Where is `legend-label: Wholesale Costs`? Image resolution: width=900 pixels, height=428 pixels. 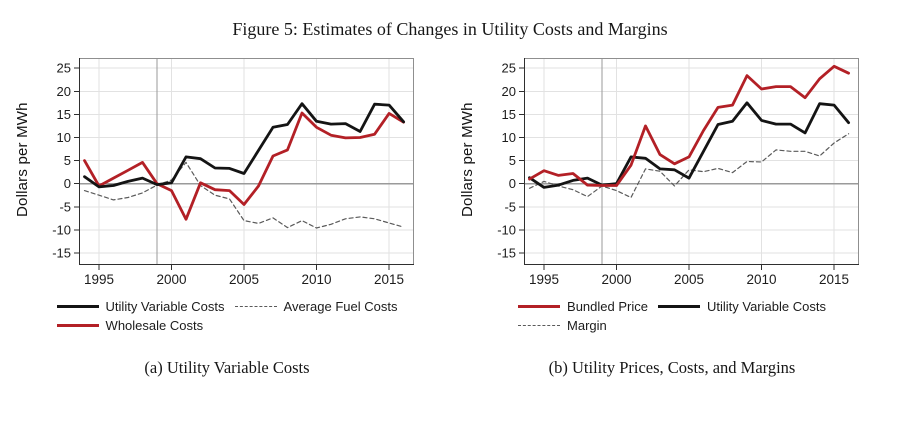 legend-label: Wholesale Costs is located at coordinates (154, 325).